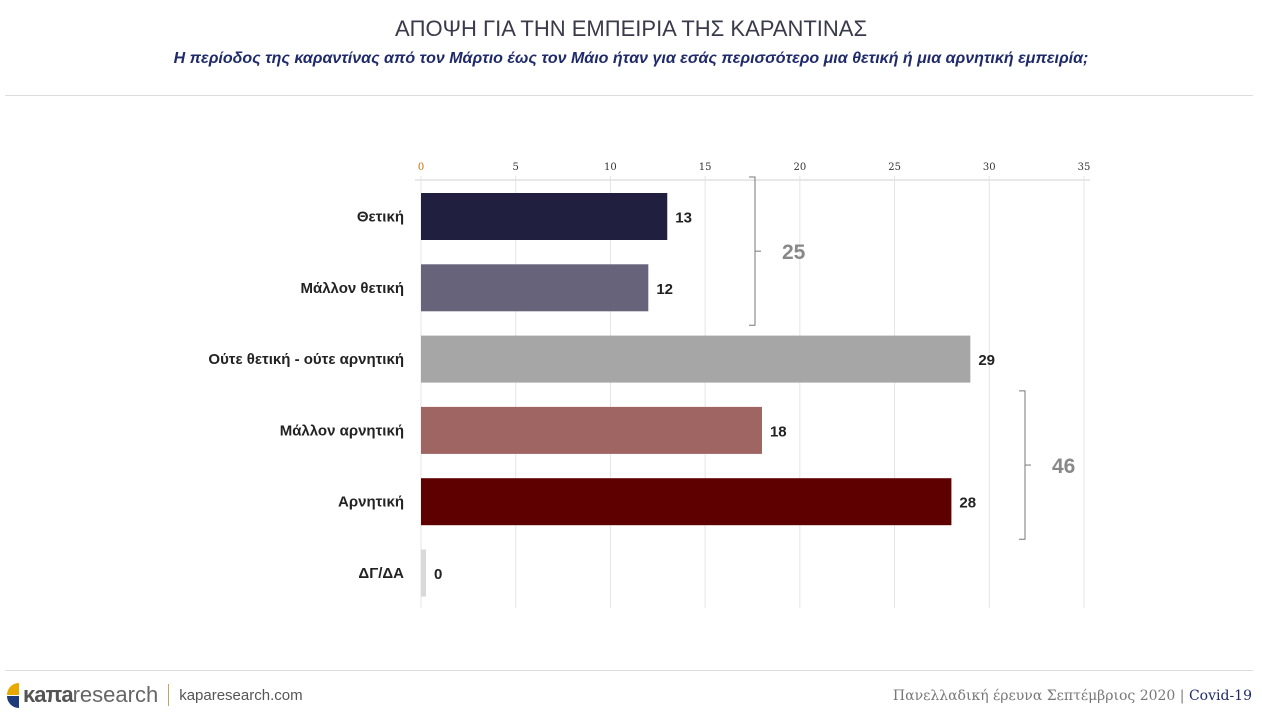  Describe the element at coordinates (380, 217) in the screenshot. I see `category-label: Θετική` at that location.